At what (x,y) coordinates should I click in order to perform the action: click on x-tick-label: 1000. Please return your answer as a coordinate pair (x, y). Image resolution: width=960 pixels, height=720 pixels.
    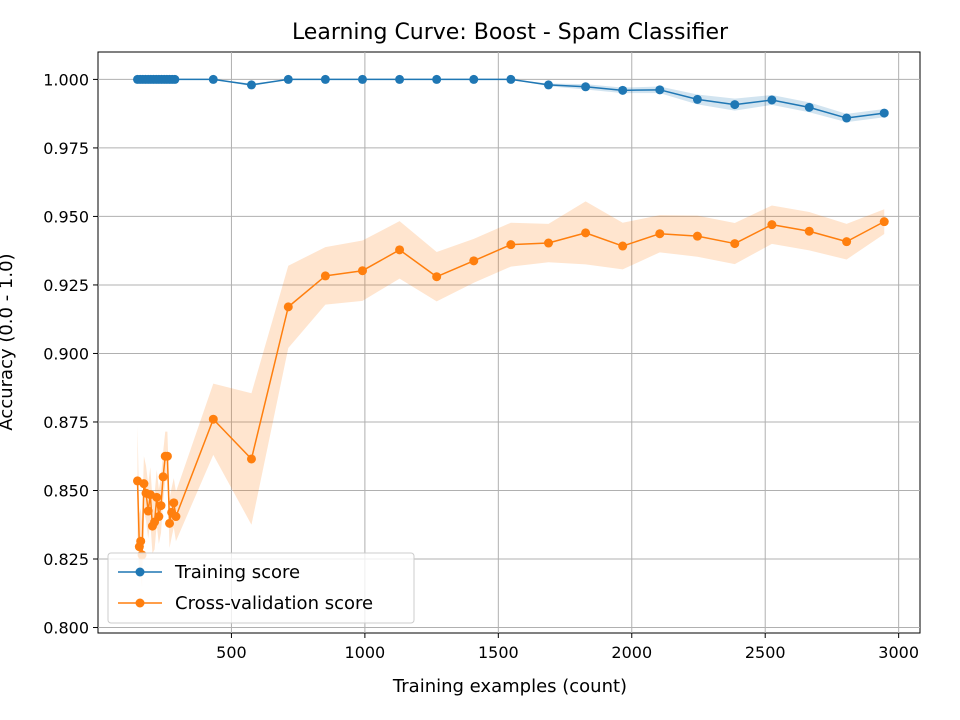
    Looking at the image, I should click on (365, 652).